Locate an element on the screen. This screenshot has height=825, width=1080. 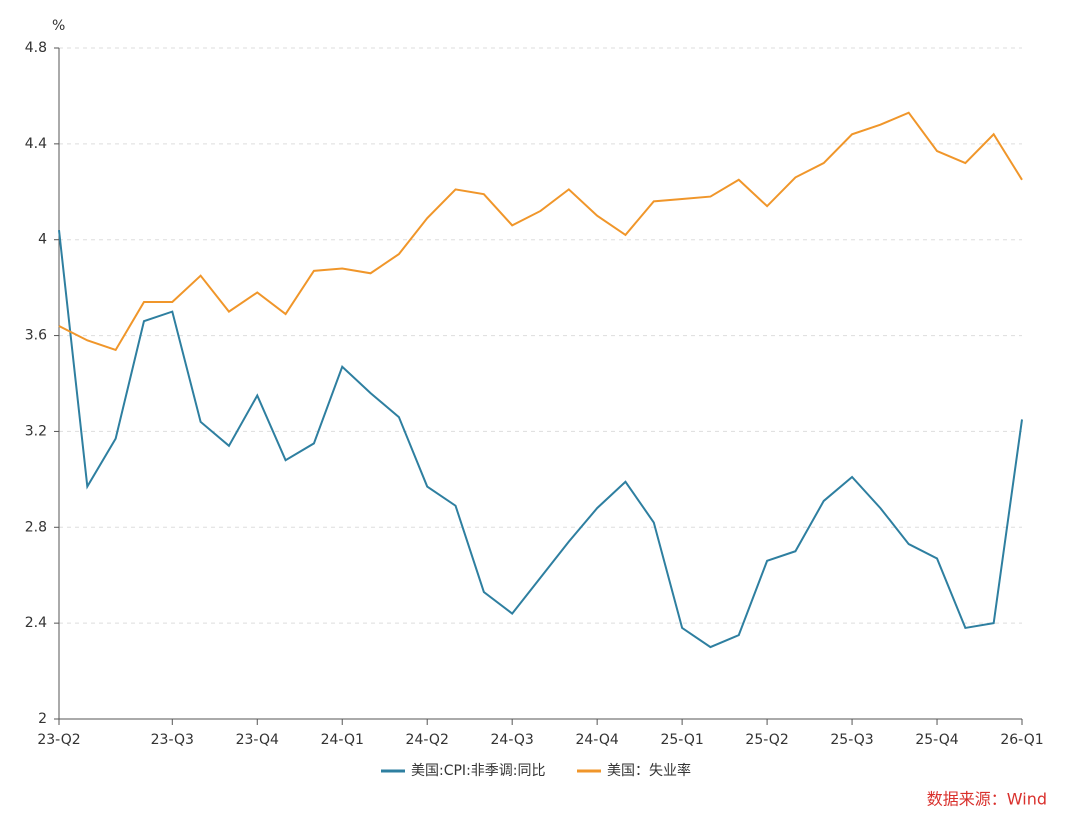
y-tick-label: 4.8 is located at coordinates (36, 48).